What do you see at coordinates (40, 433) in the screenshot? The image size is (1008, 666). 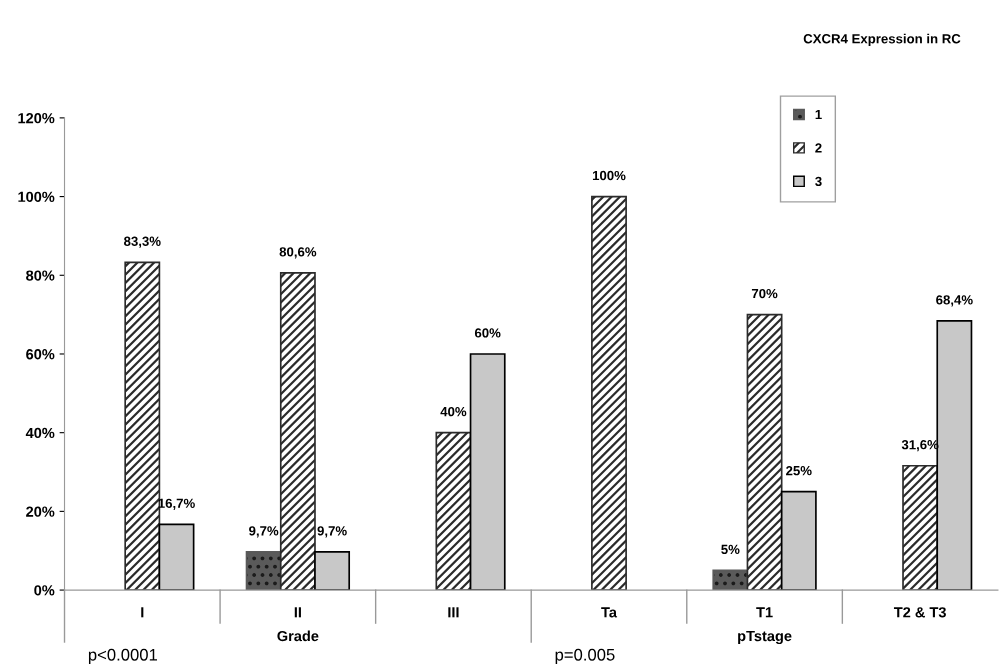 I see `y-tick-label: 40%` at bounding box center [40, 433].